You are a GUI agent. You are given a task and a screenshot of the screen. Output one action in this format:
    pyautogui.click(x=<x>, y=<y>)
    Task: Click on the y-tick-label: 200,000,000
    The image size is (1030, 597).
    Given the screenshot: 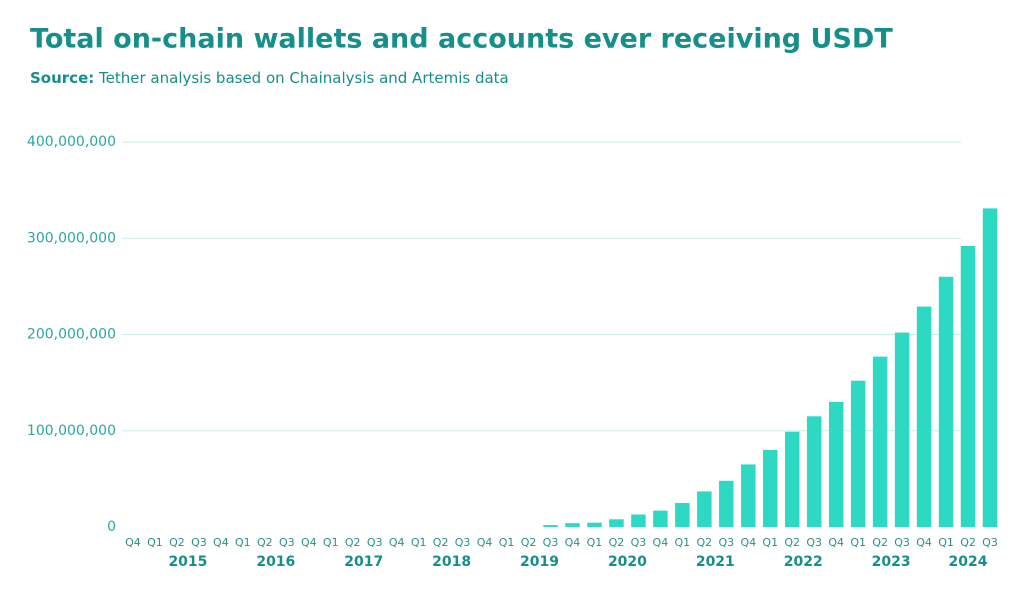 What is the action you would take?
    pyautogui.click(x=71, y=335)
    